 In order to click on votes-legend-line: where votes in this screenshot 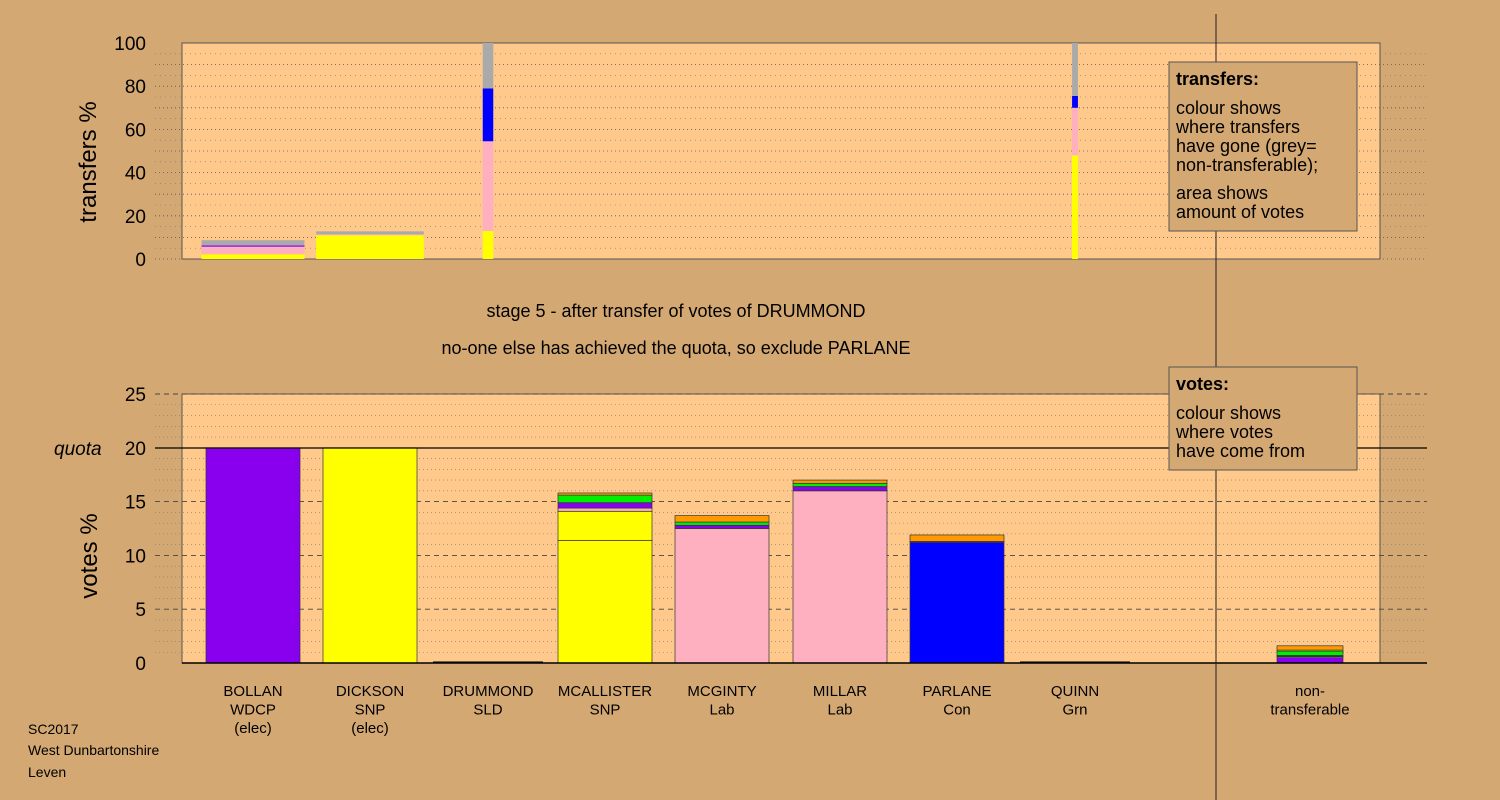, I will do `click(1224, 432)`.